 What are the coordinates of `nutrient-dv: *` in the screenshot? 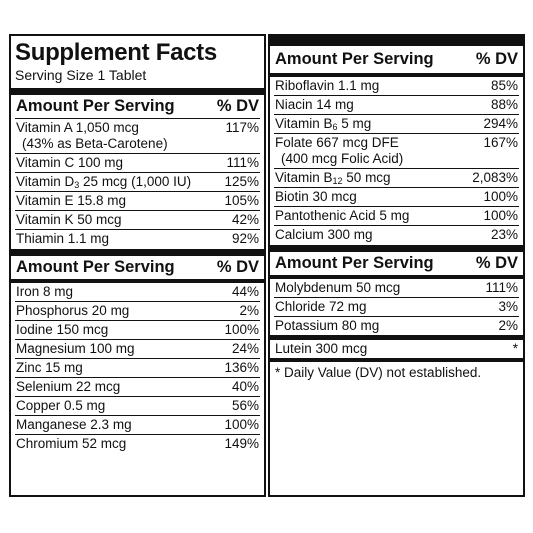 It's located at (515, 348).